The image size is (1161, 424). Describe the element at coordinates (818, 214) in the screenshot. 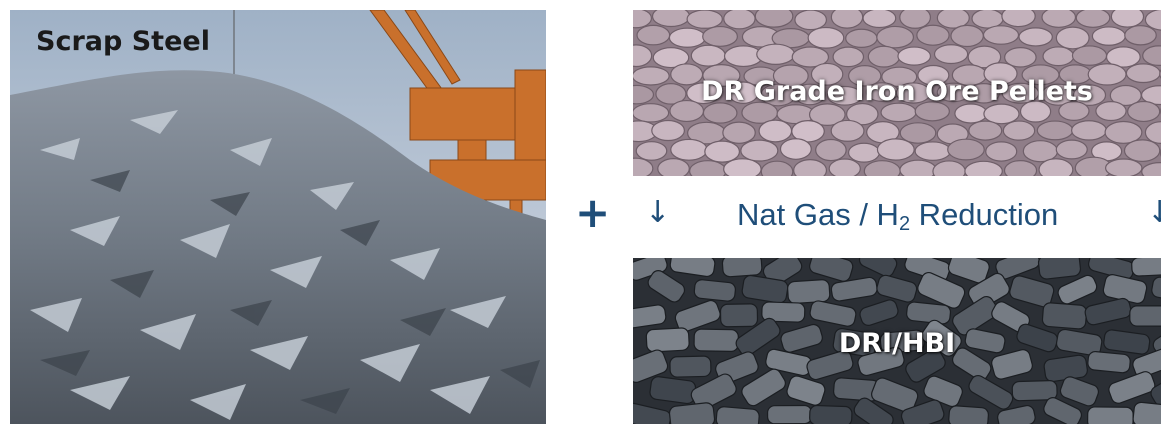

I see `reduction-prefix: Nat Gas / H` at that location.